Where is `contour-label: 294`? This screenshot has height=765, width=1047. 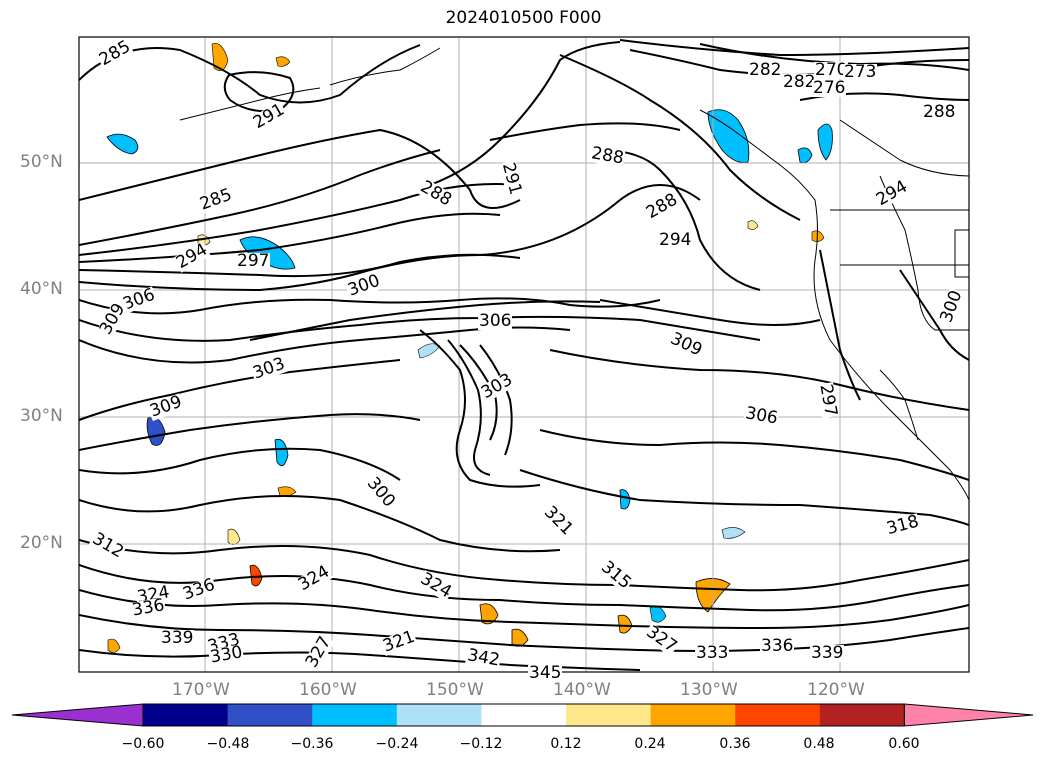
contour-label: 294 is located at coordinates (675, 240).